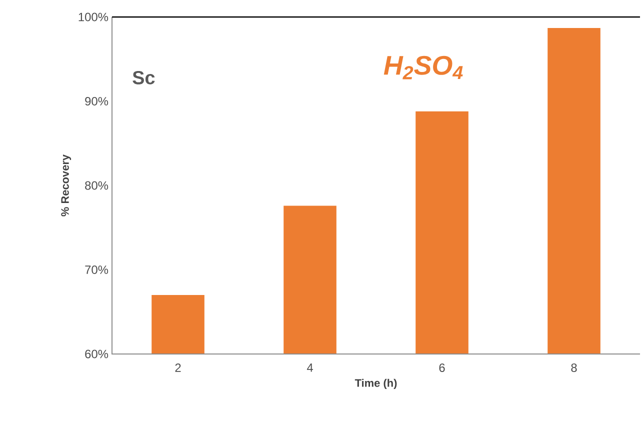 This screenshot has height=422, width=642. Describe the element at coordinates (93, 17) in the screenshot. I see `y-tick-label: 100%` at that location.